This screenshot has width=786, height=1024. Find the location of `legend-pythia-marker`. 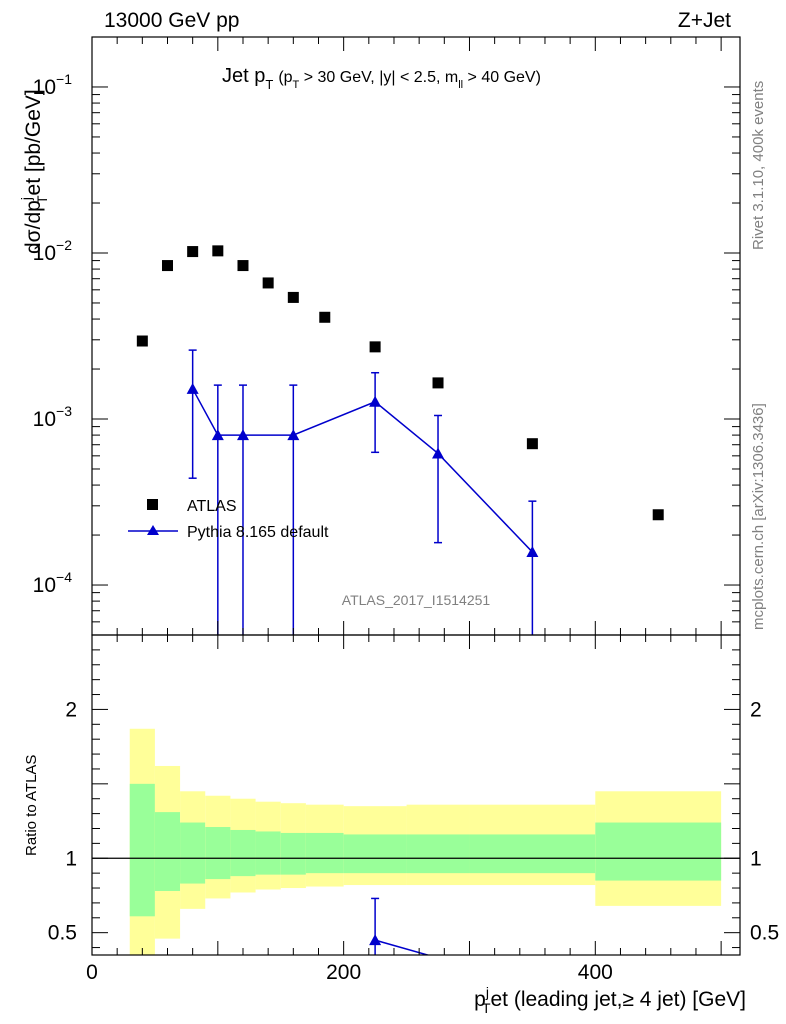

legend-pythia-marker is located at coordinates (153, 530).